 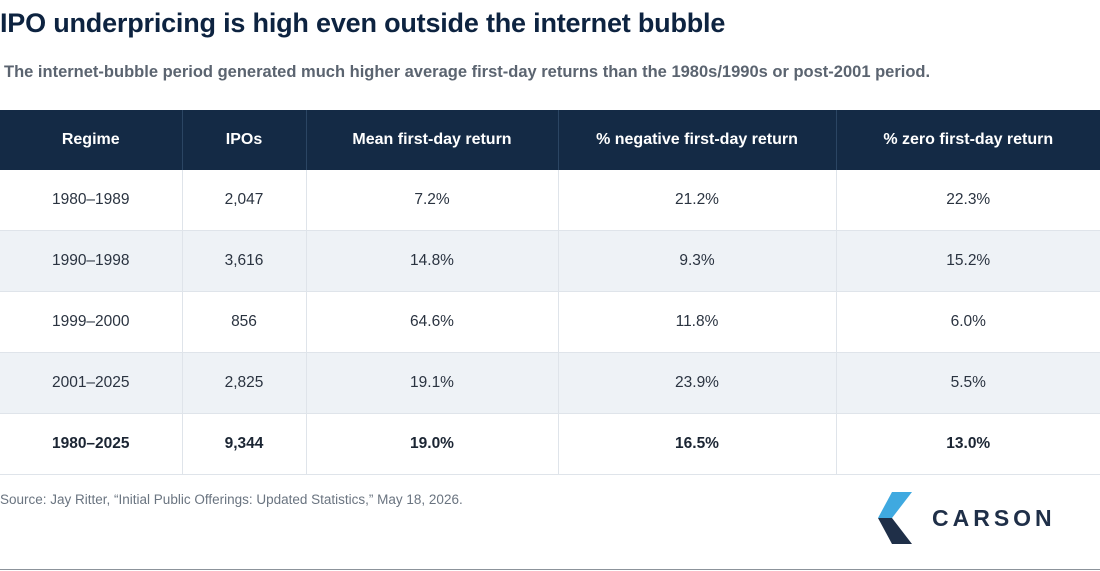 What do you see at coordinates (697, 140) in the screenshot?
I see `column-header-negative-return: % negative first-day return` at bounding box center [697, 140].